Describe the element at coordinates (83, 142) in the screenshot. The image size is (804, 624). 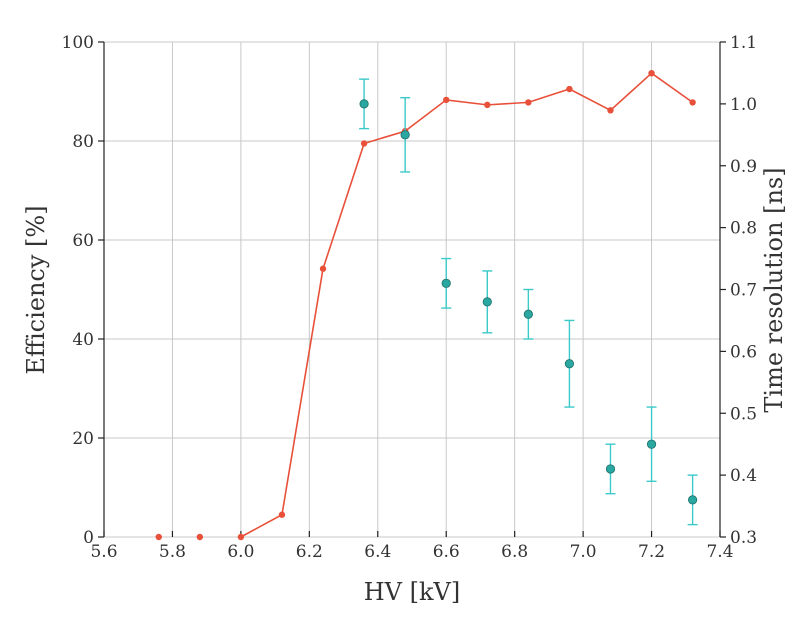
I see `y-tick-label: 80` at that location.